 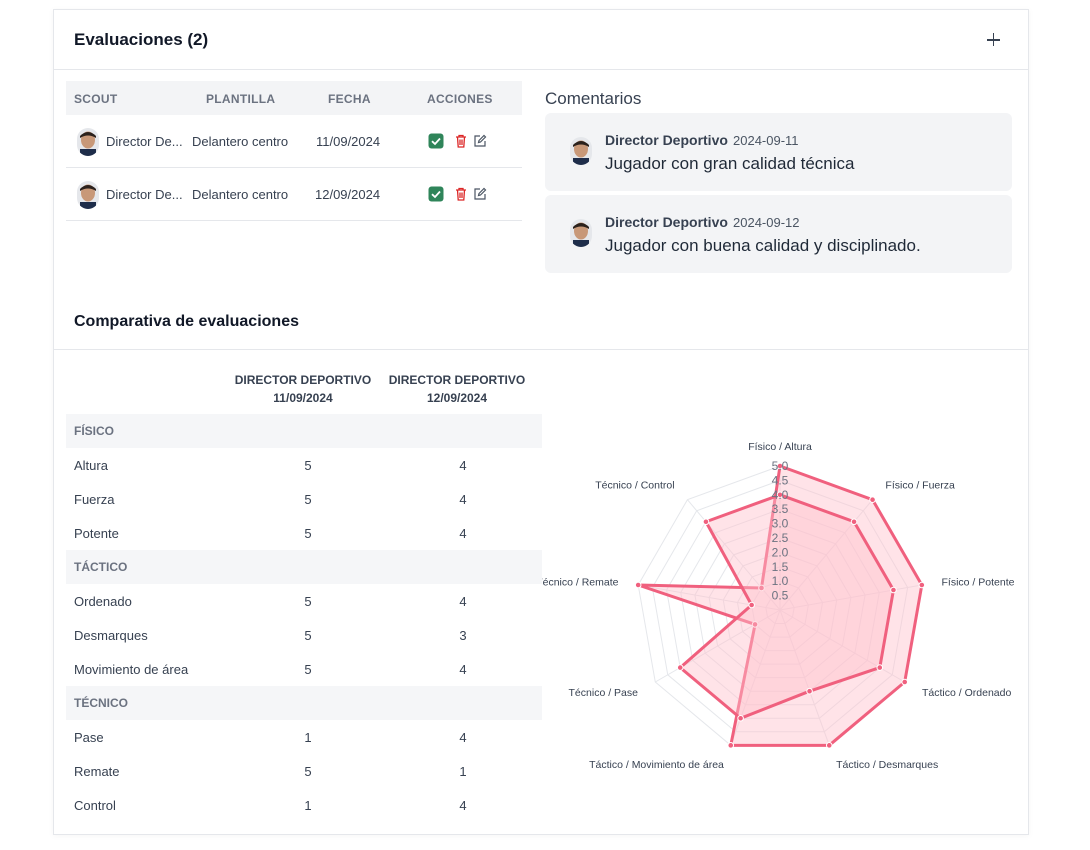 What do you see at coordinates (730, 163) in the screenshot?
I see `comment-text: Jugador con gran calidad técnica` at bounding box center [730, 163].